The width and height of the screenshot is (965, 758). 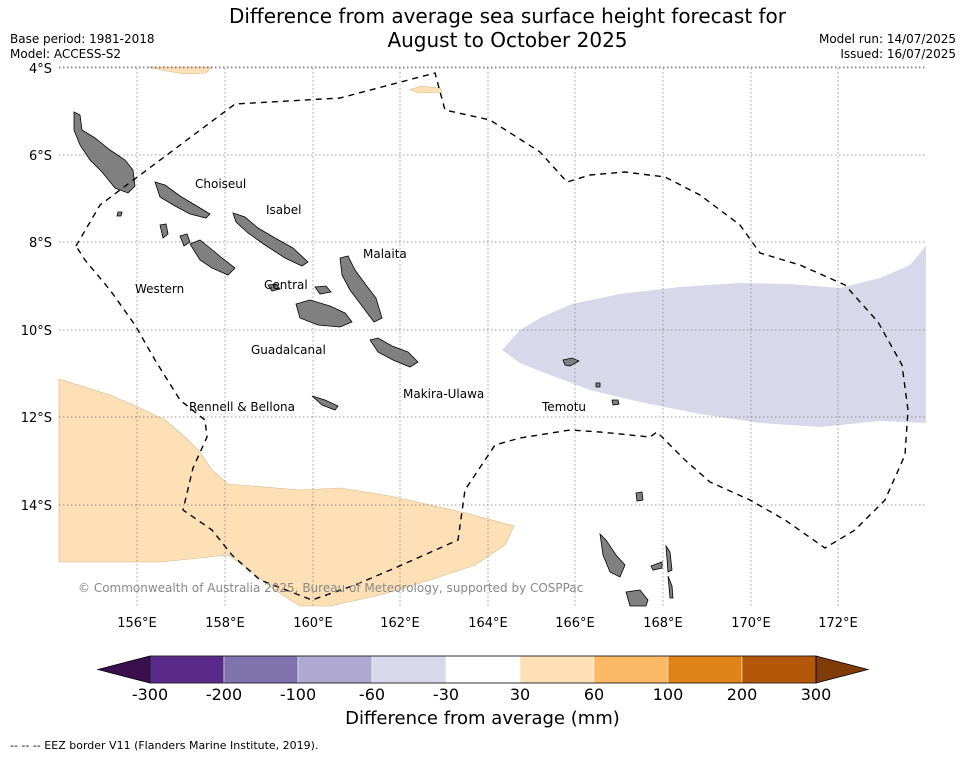 What do you see at coordinates (520, 694) in the screenshot?
I see `colorbar-tick-label: 30` at bounding box center [520, 694].